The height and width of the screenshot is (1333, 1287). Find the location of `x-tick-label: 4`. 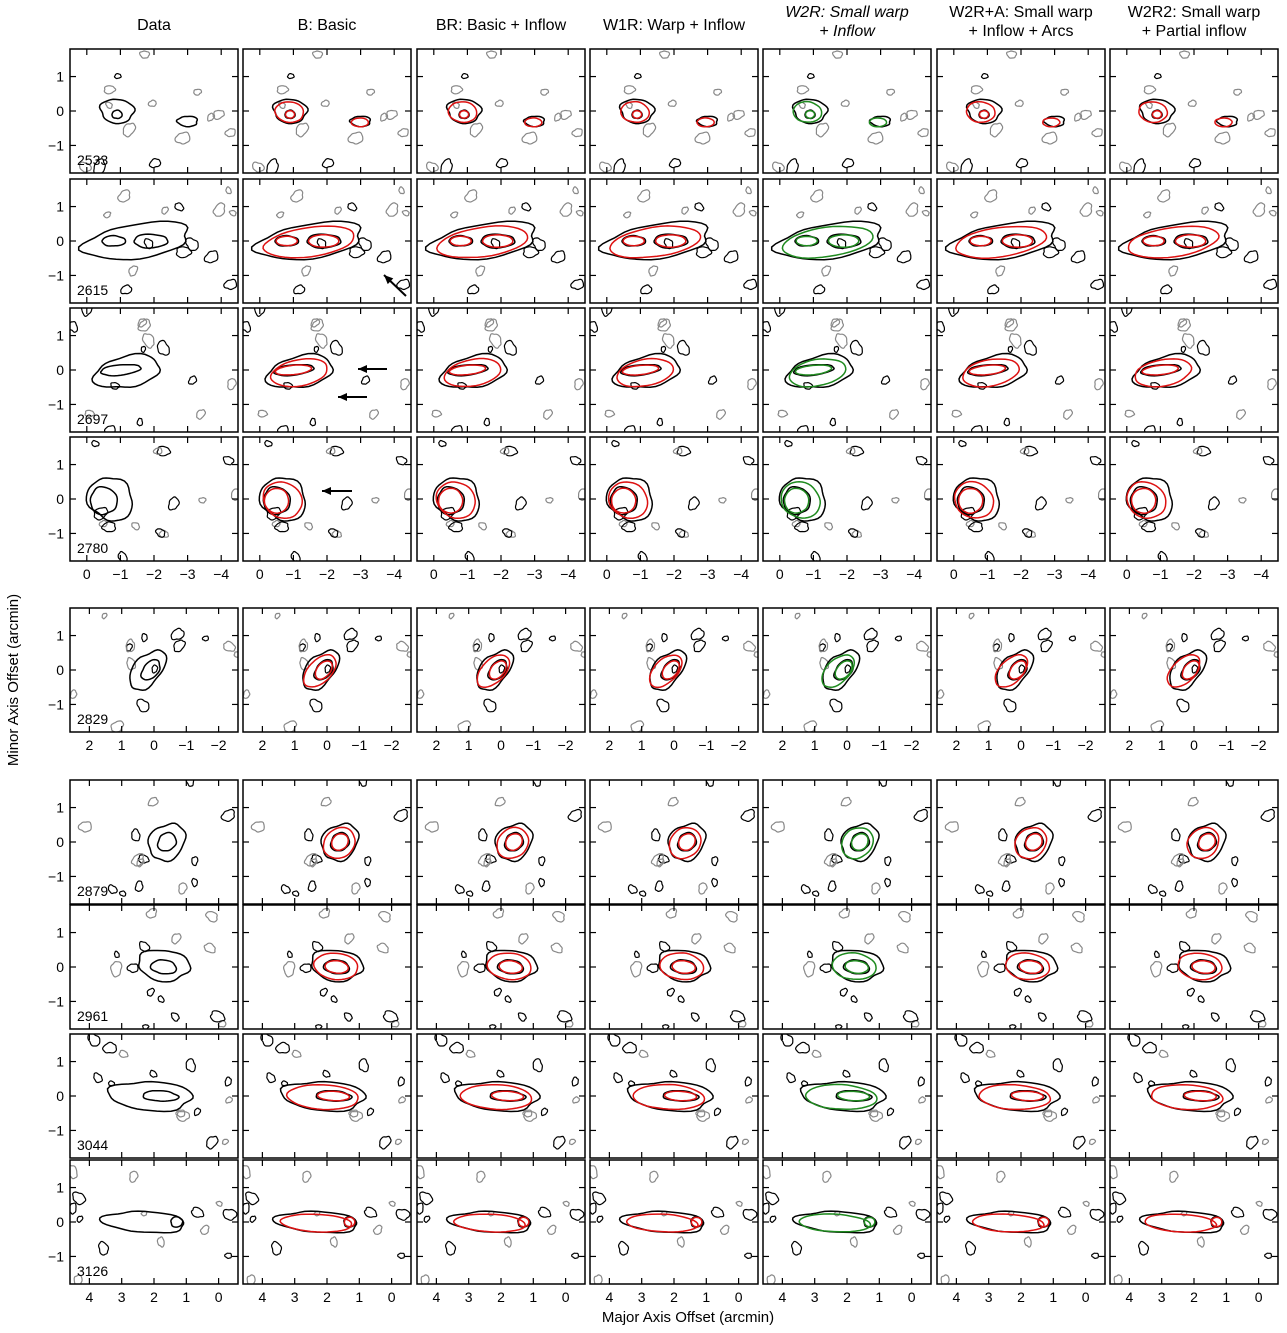

x-tick-label: 4 is located at coordinates (262, 1297).